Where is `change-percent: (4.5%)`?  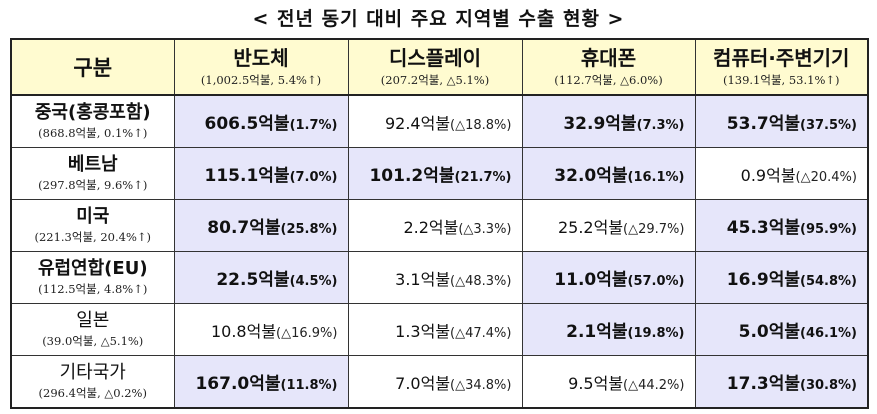
change-percent: (4.5%) is located at coordinates (313, 281).